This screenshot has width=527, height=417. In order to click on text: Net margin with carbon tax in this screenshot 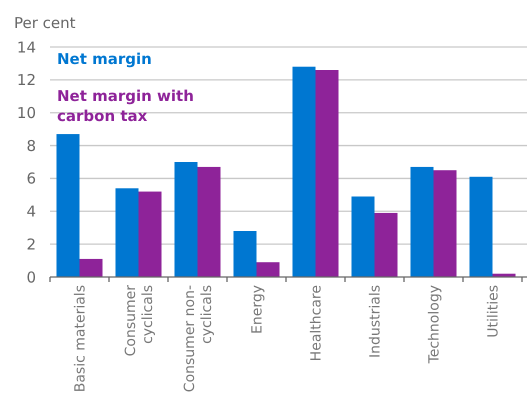, I will do `click(125, 106)`.